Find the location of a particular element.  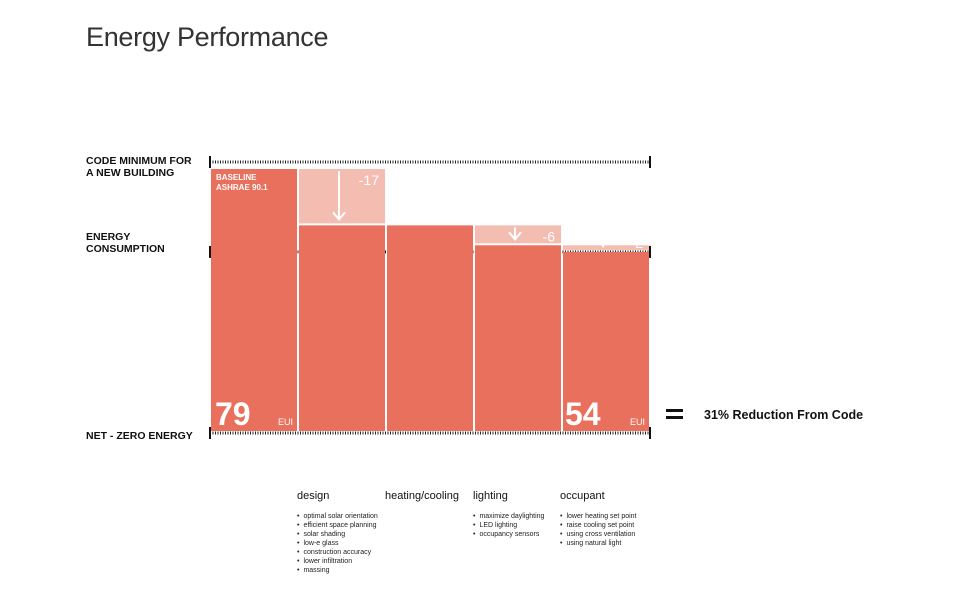

list-item: optimal solar orientation is located at coordinates (337, 516).